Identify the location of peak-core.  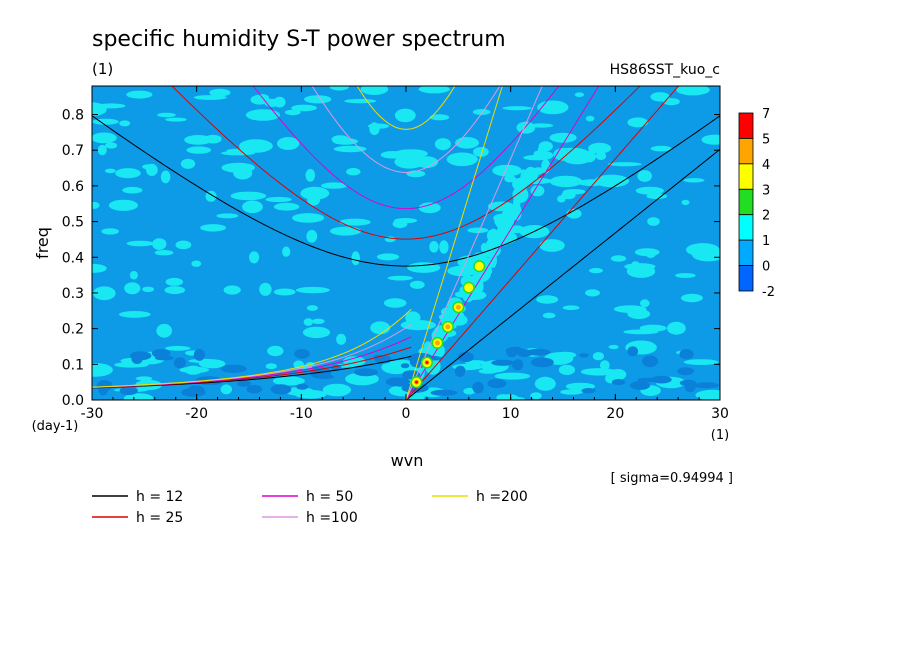
(469, 288).